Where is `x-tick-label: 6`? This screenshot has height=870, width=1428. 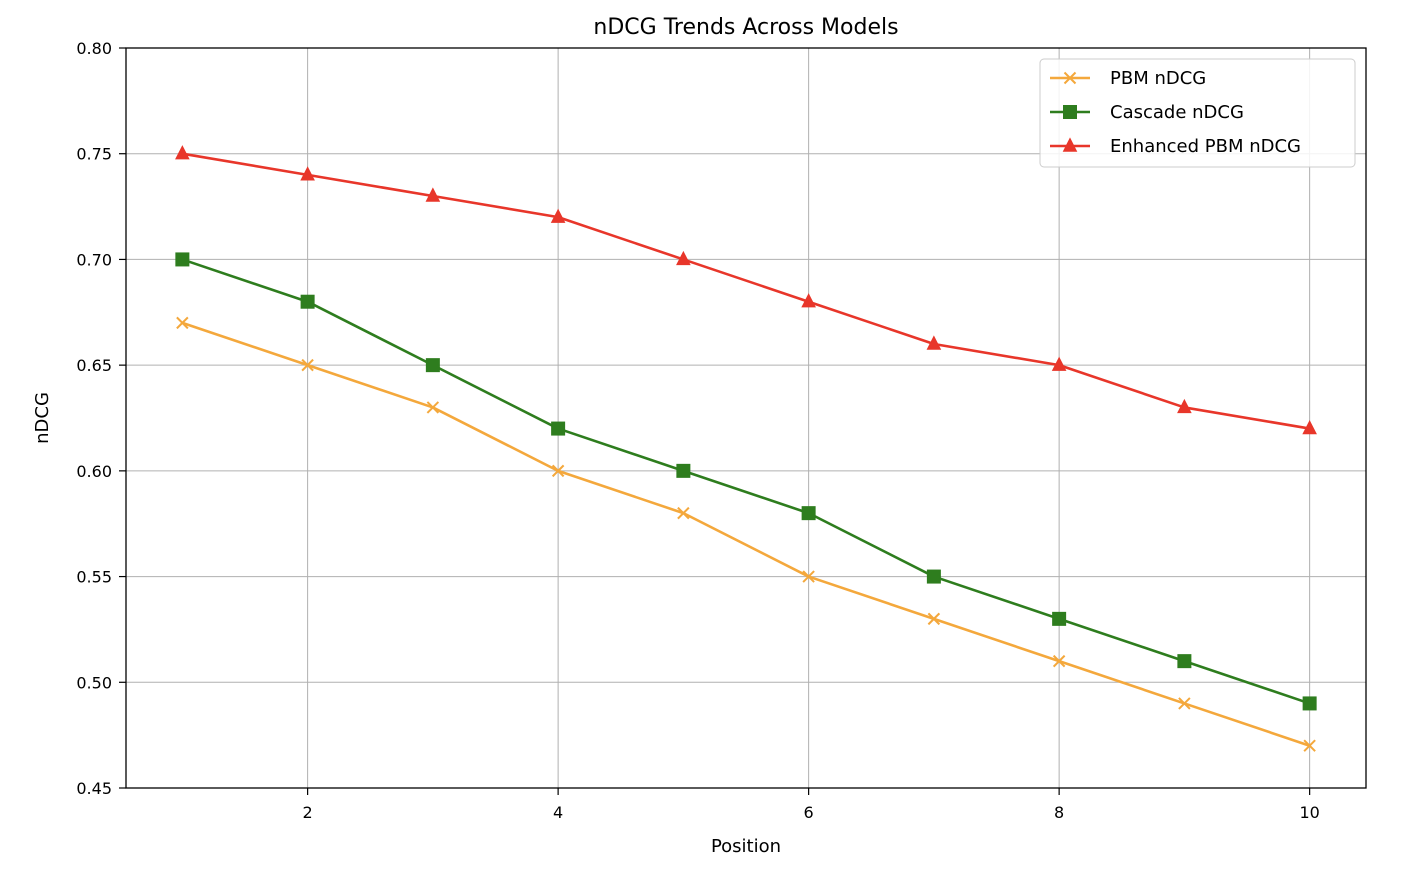
x-tick-label: 6 is located at coordinates (809, 812).